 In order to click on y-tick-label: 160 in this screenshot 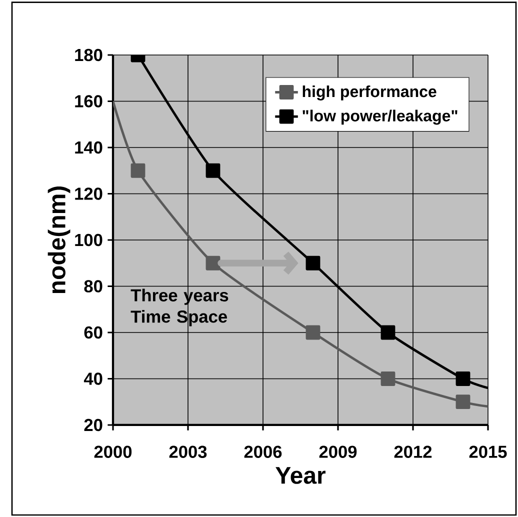, I will do `click(88, 101)`.